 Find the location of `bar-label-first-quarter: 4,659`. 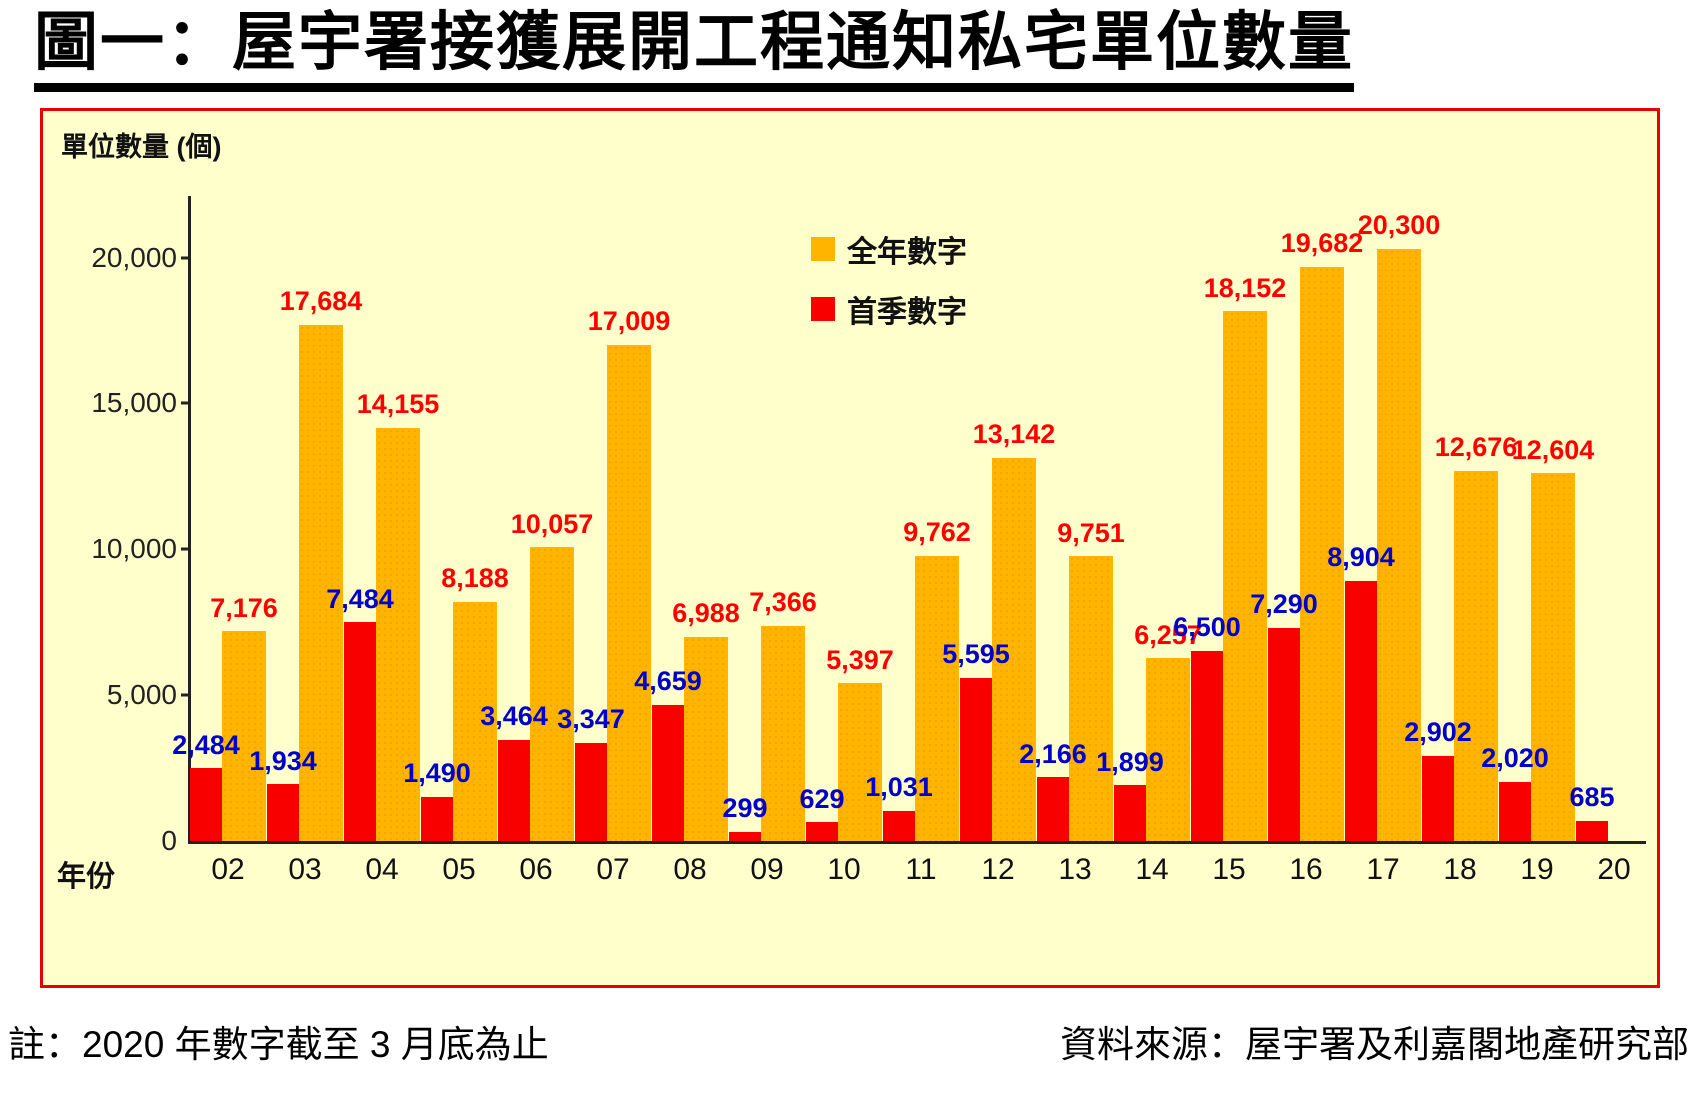

bar-label-first-quarter: 4,659 is located at coordinates (668, 681).